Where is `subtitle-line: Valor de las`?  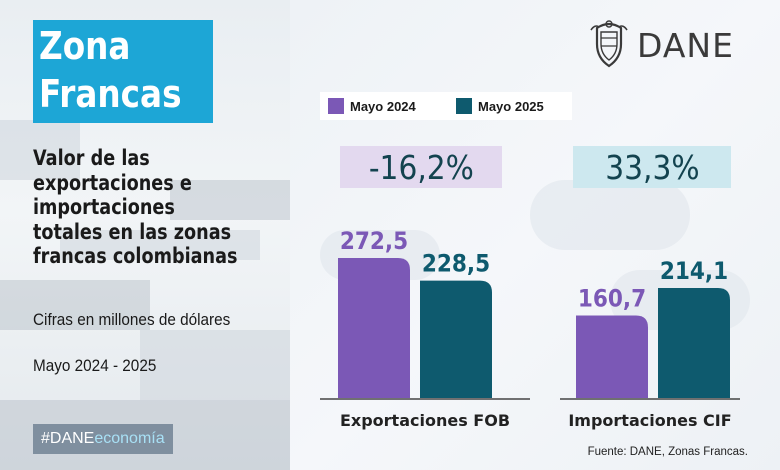
subtitle-line: Valor de las is located at coordinates (91, 158).